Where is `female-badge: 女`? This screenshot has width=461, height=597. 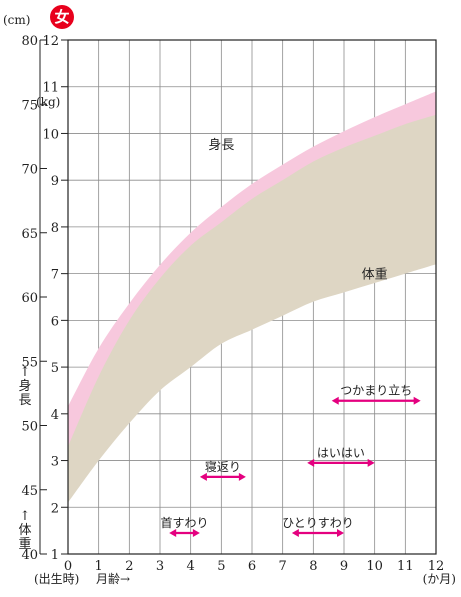
female-badge: 女 is located at coordinates (62, 17).